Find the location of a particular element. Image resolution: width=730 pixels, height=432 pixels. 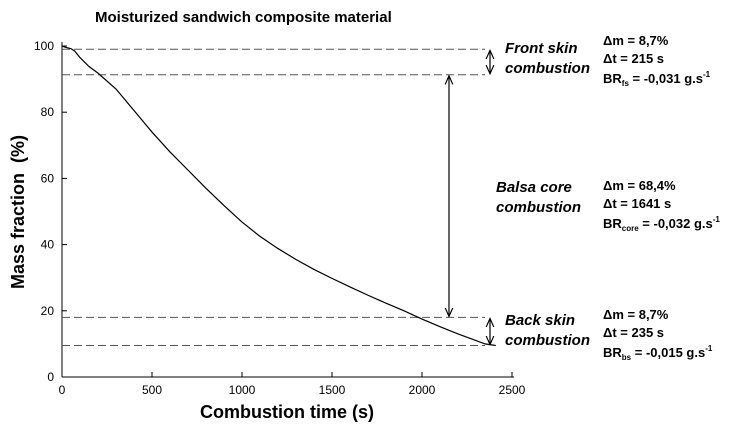

delta-t: Δt = 215 s is located at coordinates (633, 58).